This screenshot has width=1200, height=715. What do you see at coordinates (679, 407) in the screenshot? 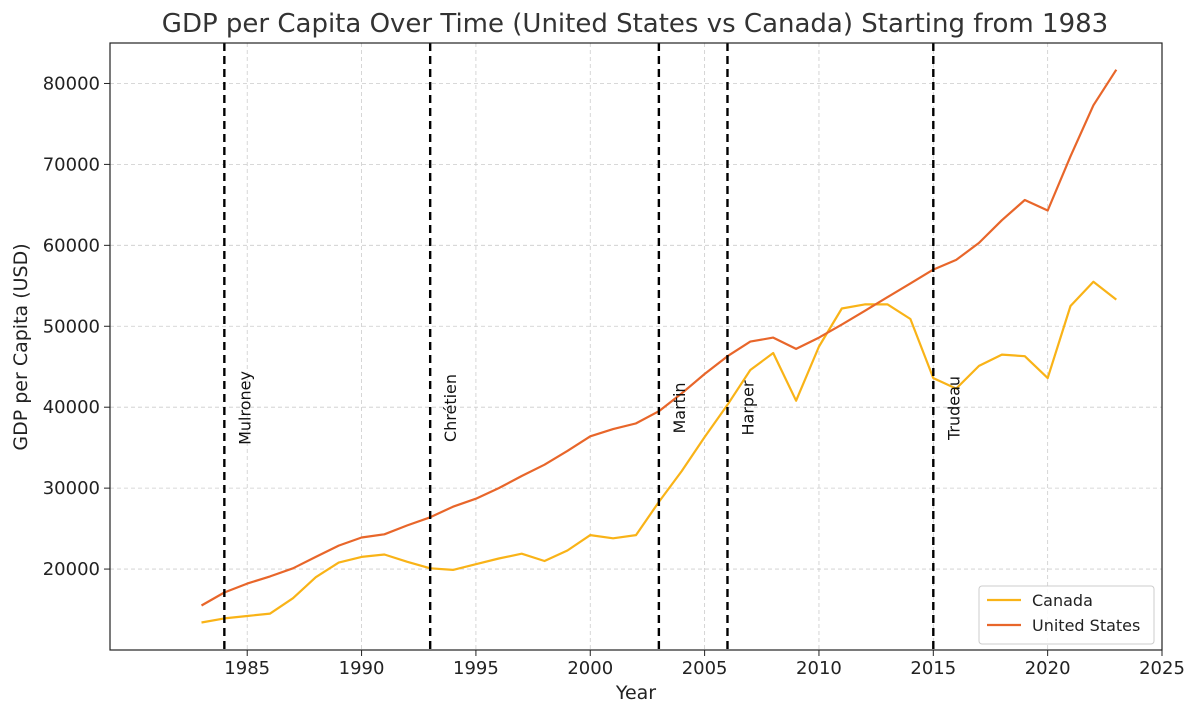
I see `marker-label-martin: Martin` at bounding box center [679, 407].